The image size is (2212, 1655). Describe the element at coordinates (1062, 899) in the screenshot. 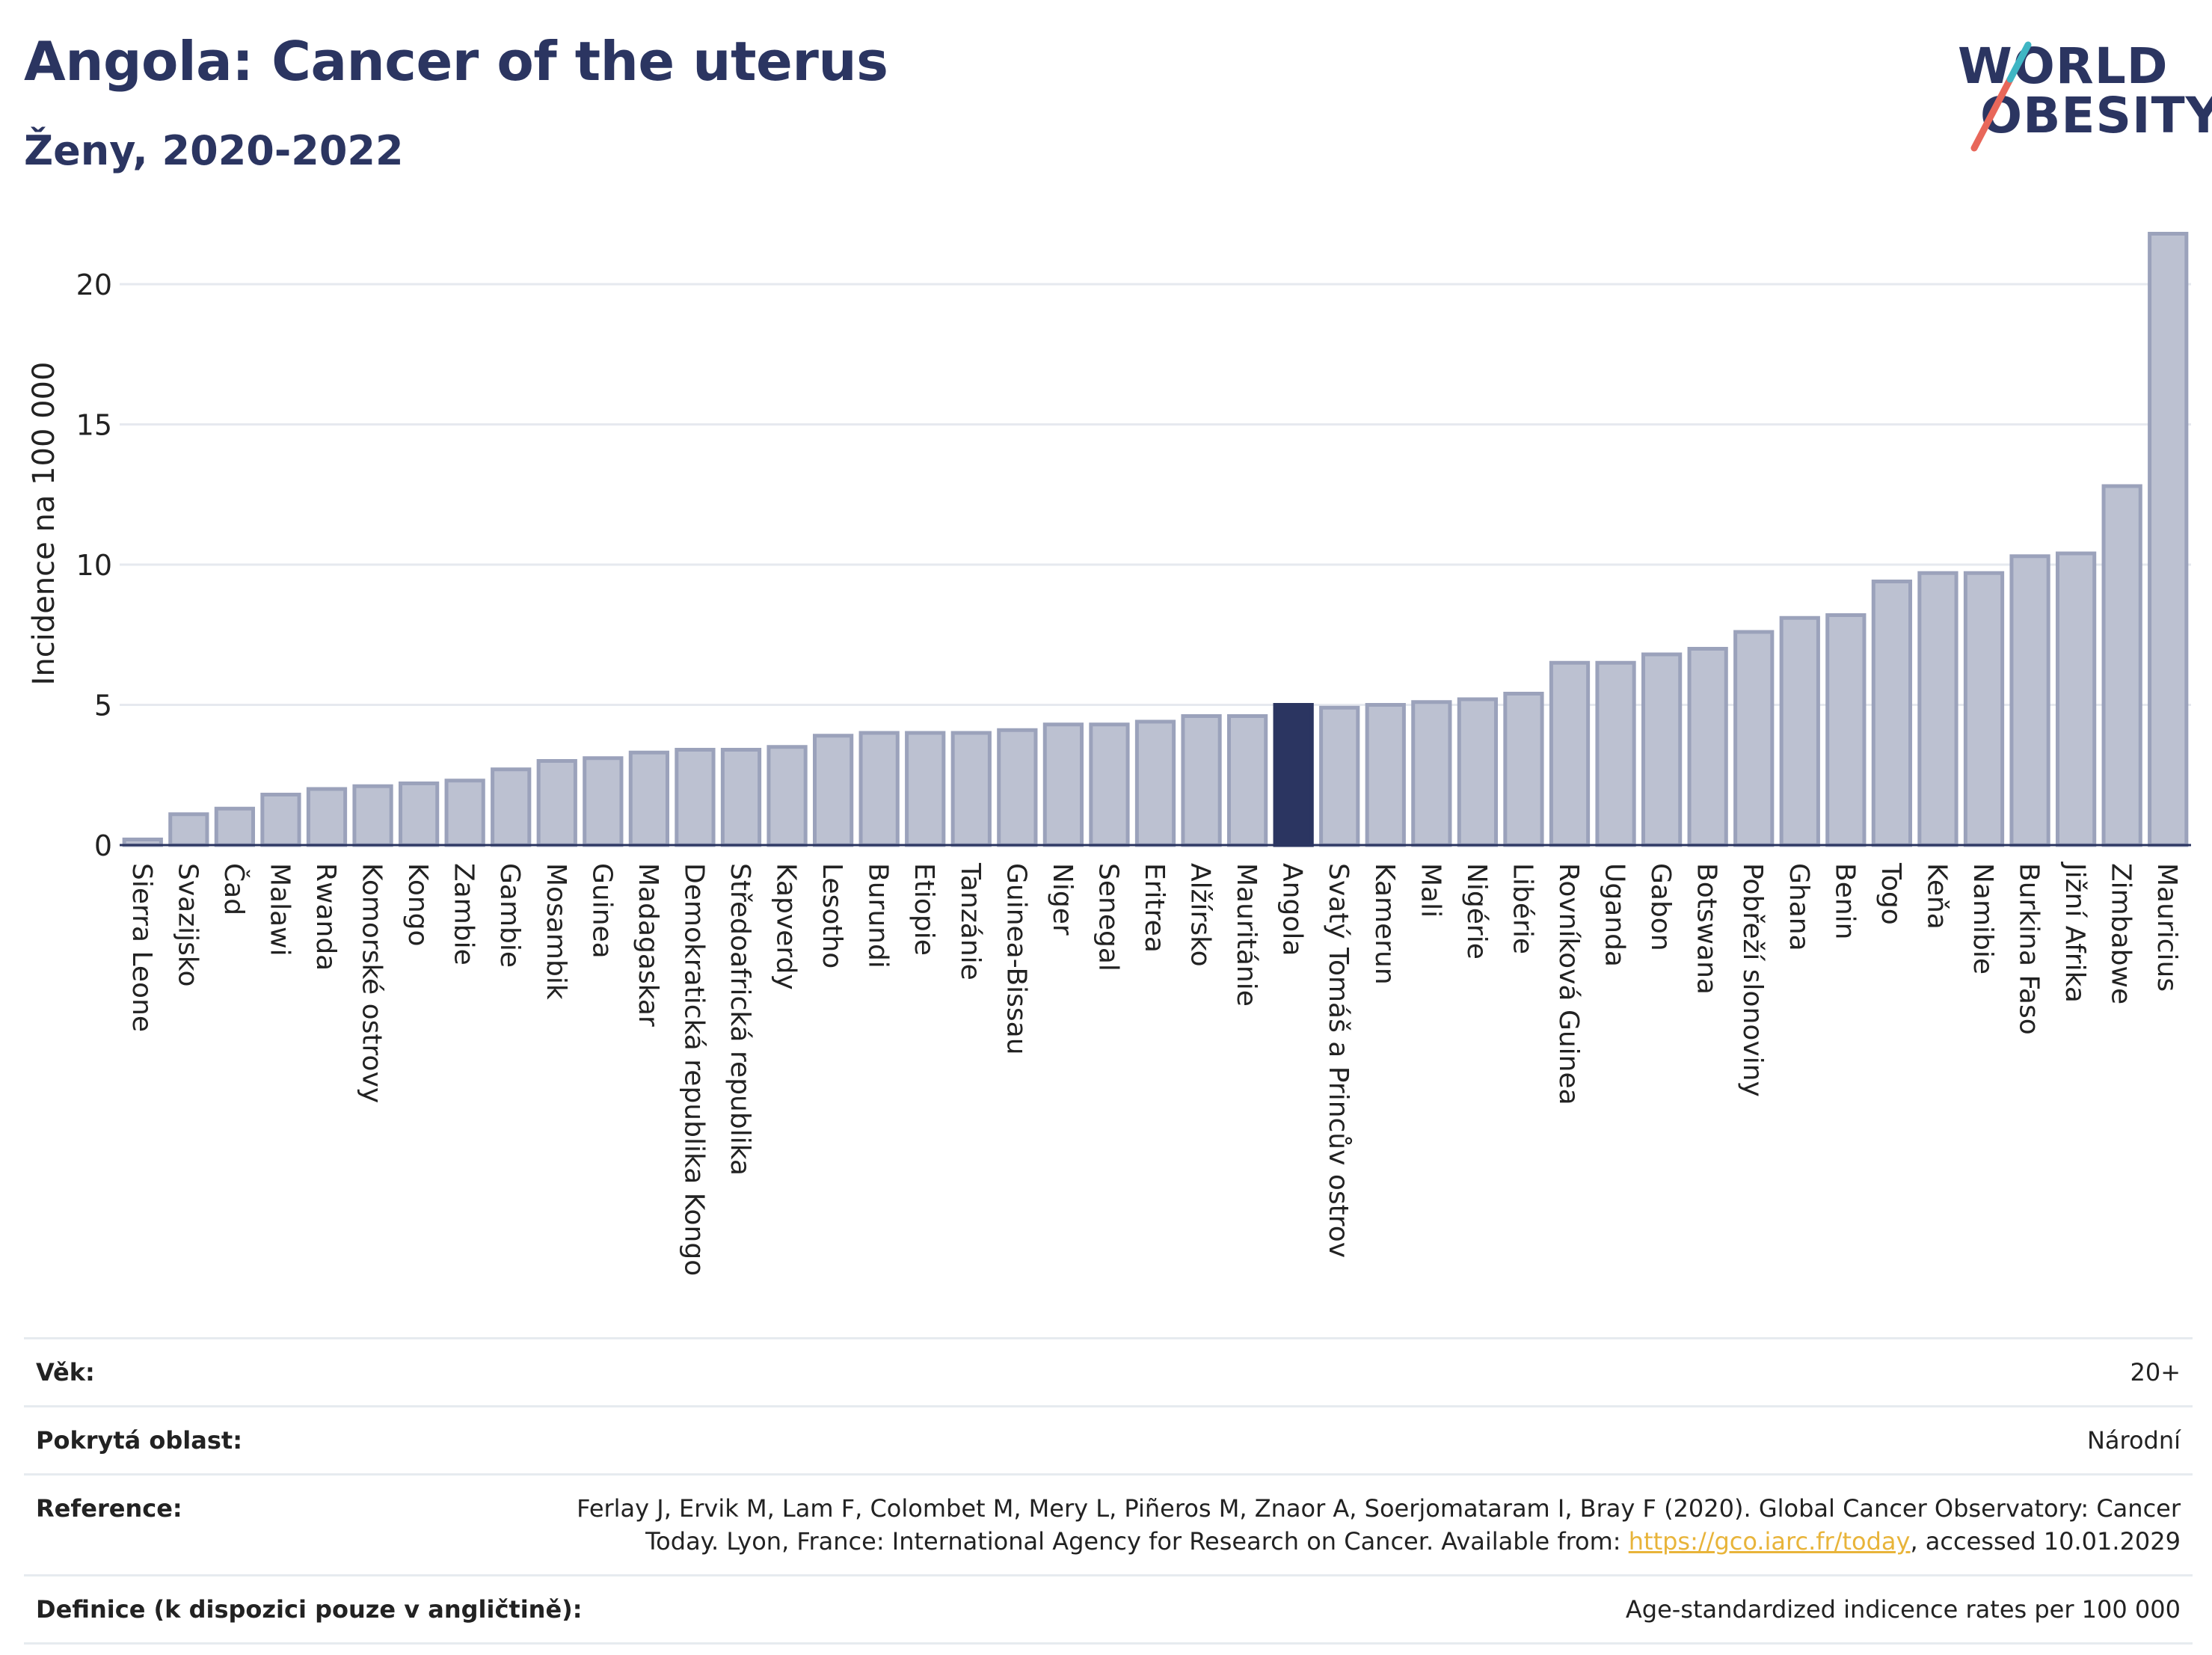

I see `x-tick-label: Niger` at that location.